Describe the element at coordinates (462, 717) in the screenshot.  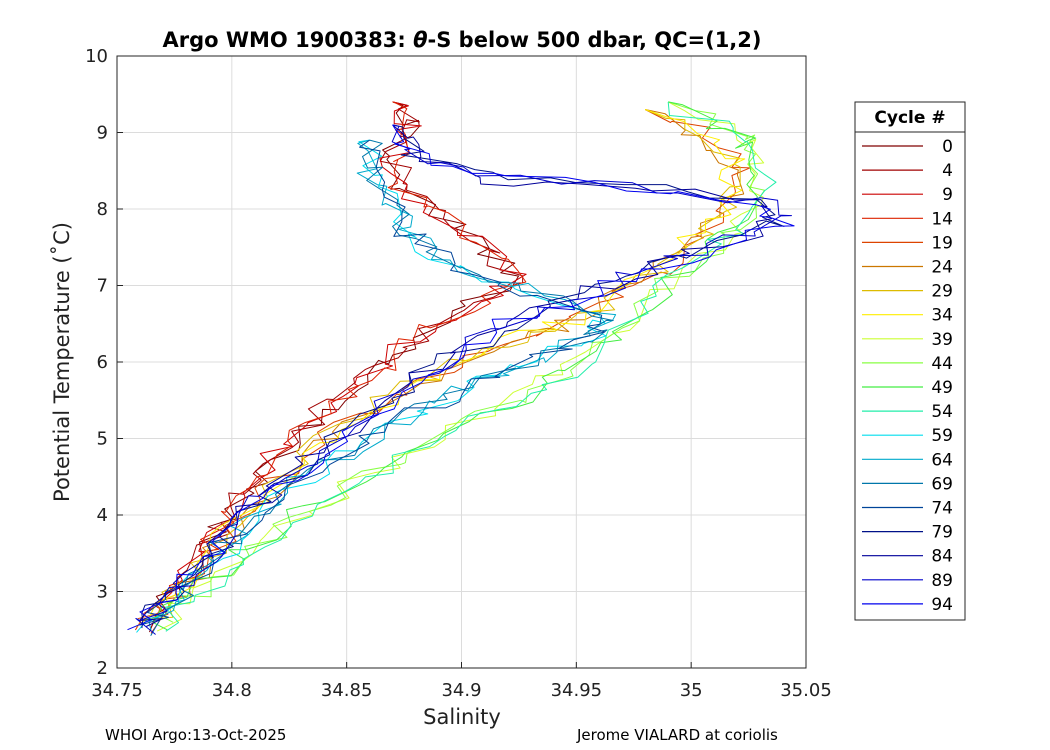
I see `x-axis-label: Salinity` at that location.